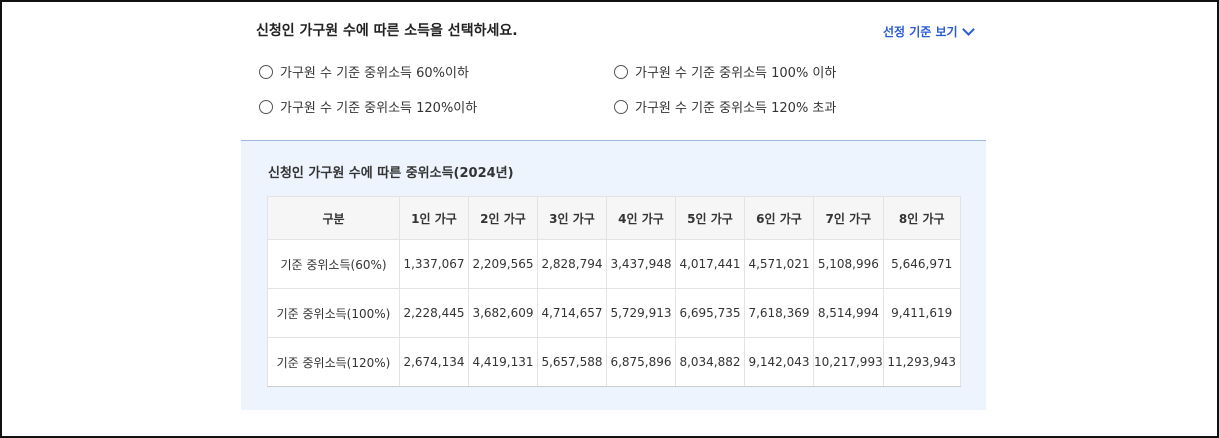 Image resolution: width=1219 pixels, height=438 pixels. Describe the element at coordinates (921, 362) in the screenshot. I see `table-cell: 11,293,943` at that location.